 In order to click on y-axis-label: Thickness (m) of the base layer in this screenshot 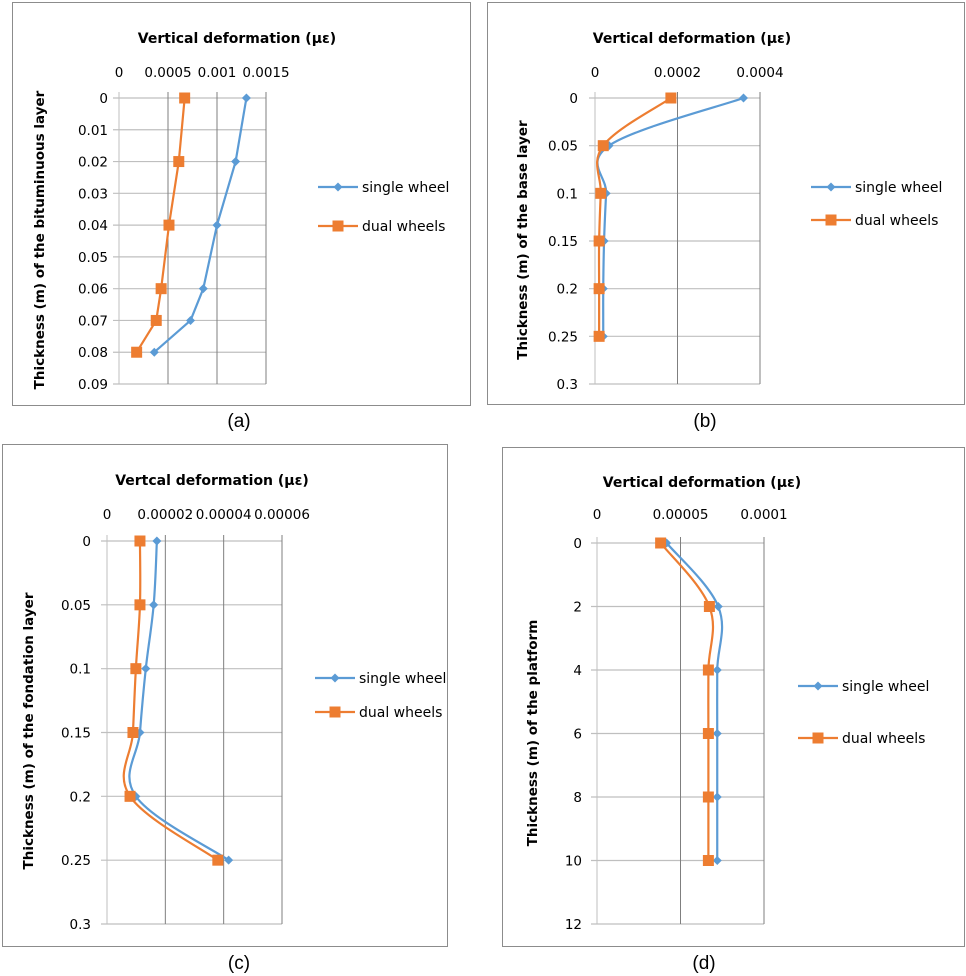, I will do `click(523, 240)`.